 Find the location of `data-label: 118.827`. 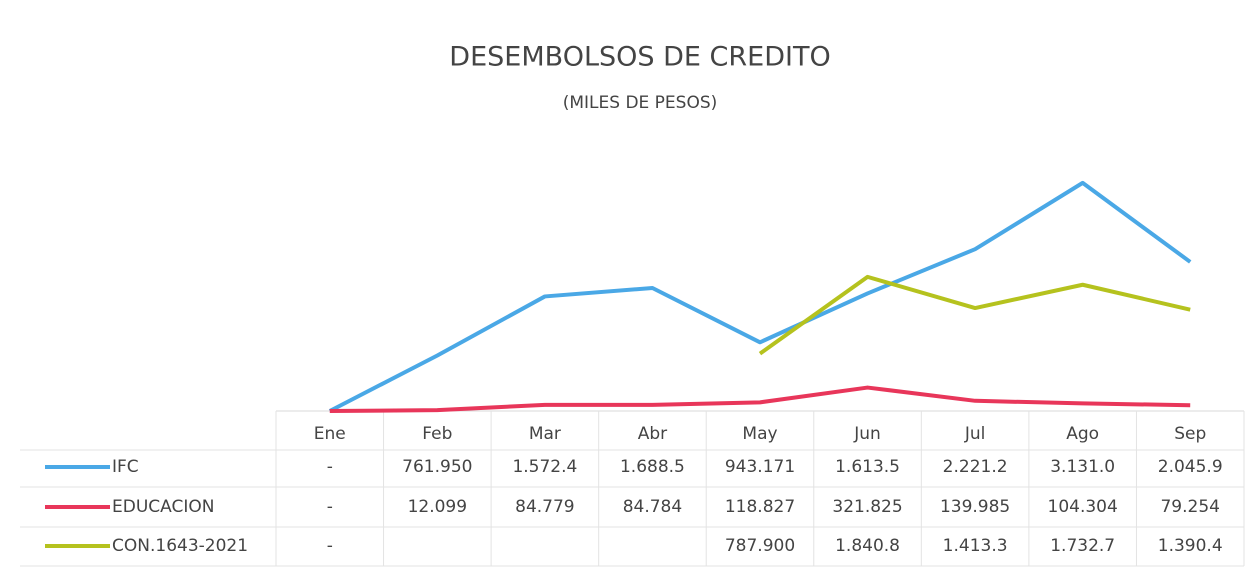

data-label: 118.827 is located at coordinates (760, 507).